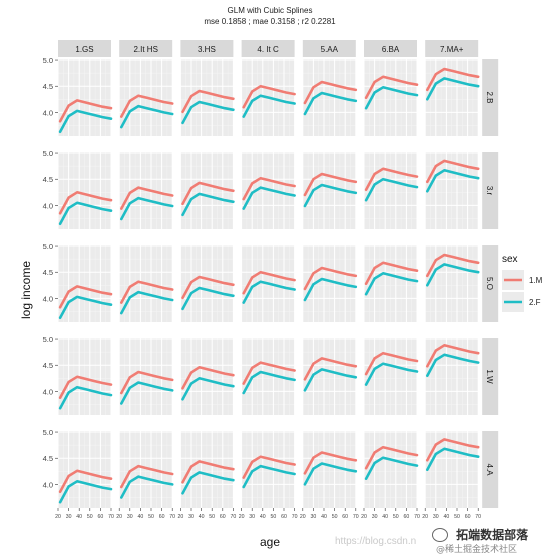 The height and width of the screenshot is (558, 554). I want to click on row-strip-label: 5.O, so click(489, 283).